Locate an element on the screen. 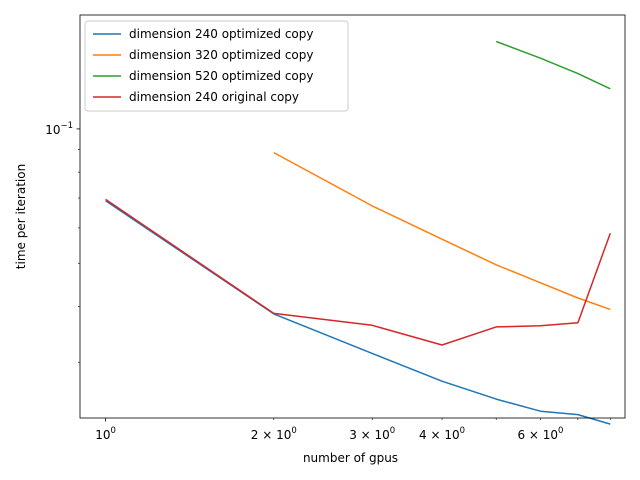  x-tick-label: 6 × 100 is located at coordinates (540, 434).